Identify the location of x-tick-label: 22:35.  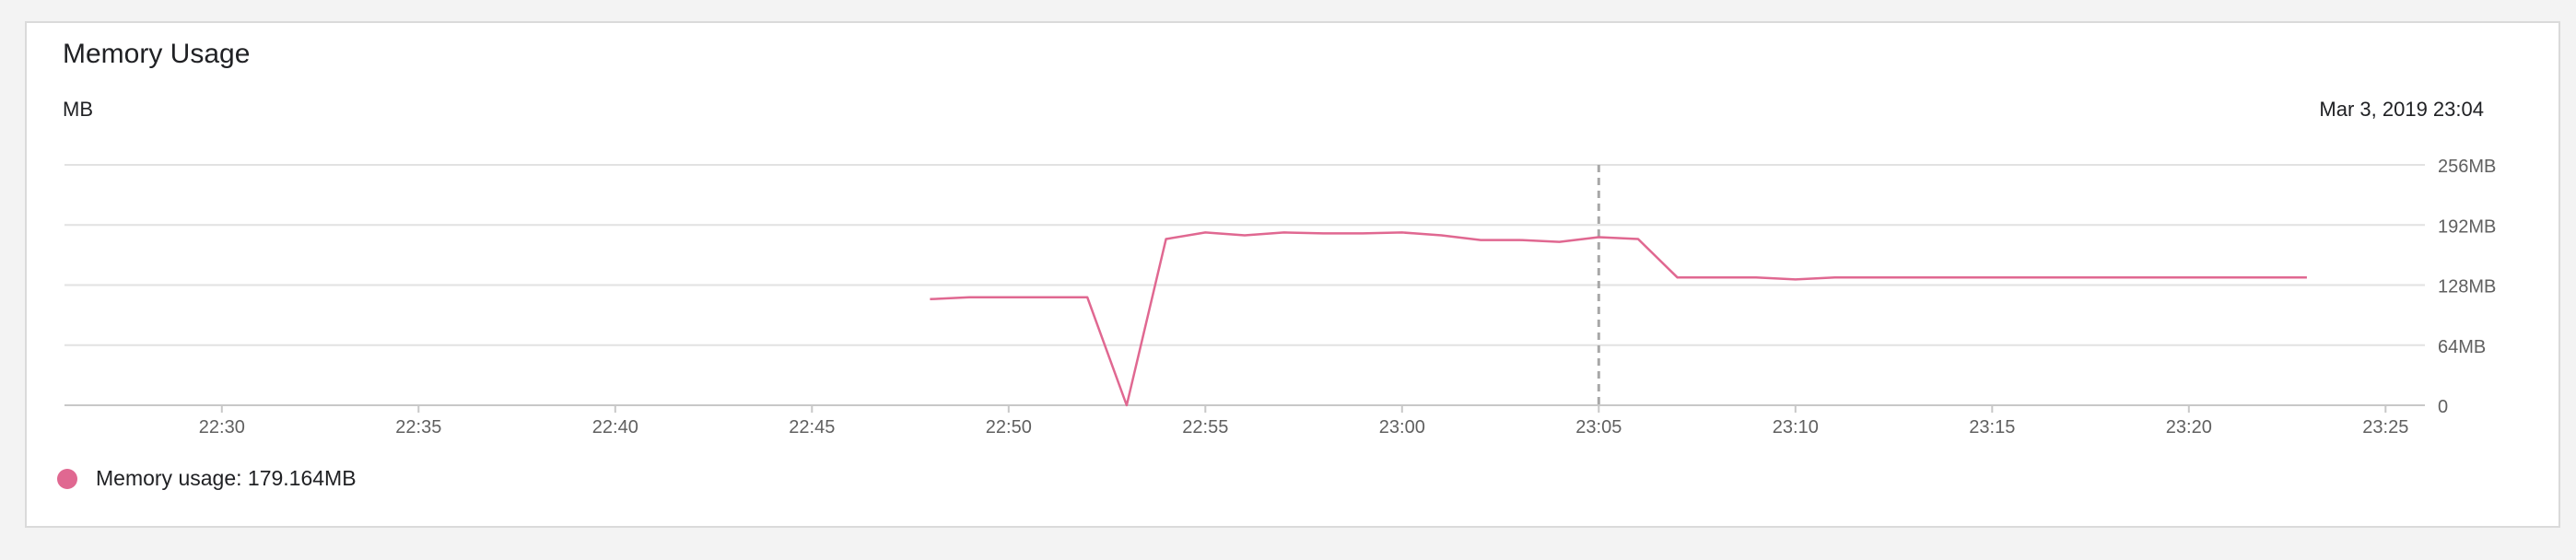
(418, 427).